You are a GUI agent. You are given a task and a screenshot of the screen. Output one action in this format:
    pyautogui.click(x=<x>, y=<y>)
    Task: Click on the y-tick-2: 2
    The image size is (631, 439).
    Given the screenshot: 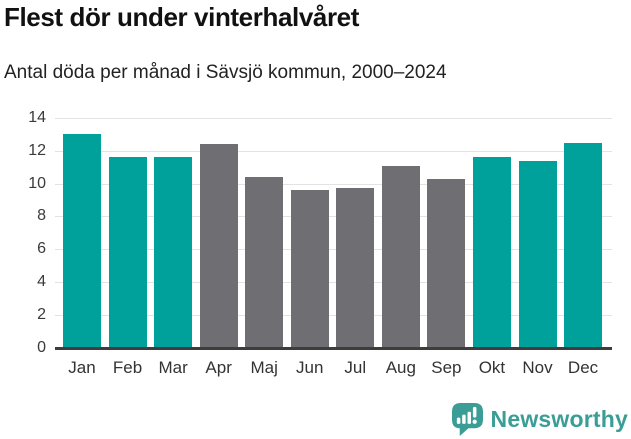 What is the action you would take?
    pyautogui.click(x=41, y=314)
    